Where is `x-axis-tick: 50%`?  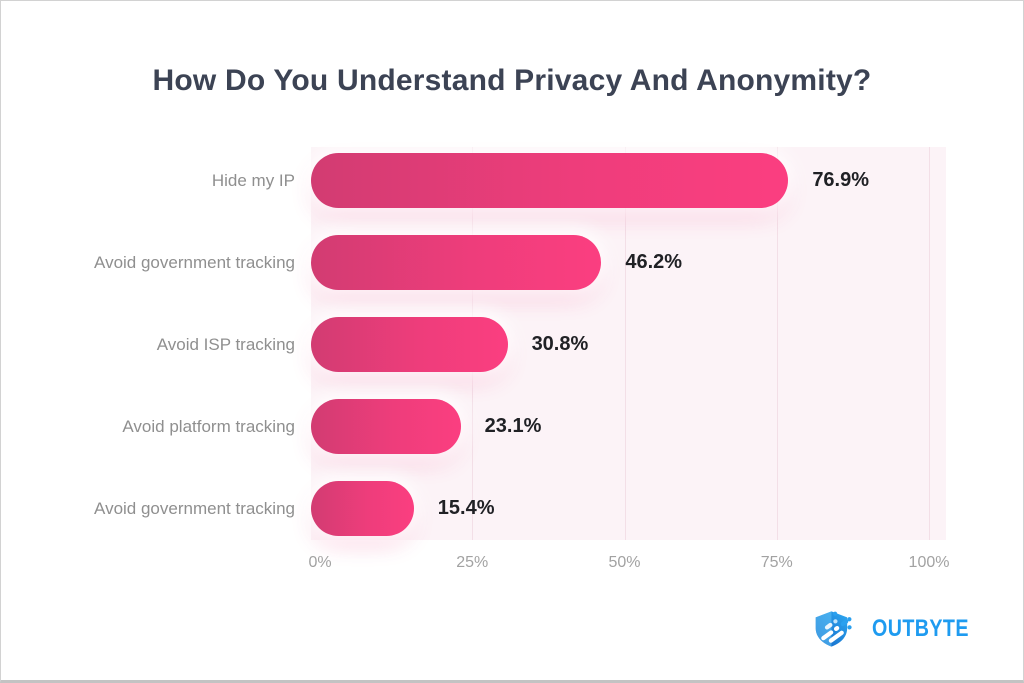 x-axis-tick: 50% is located at coordinates (624, 562).